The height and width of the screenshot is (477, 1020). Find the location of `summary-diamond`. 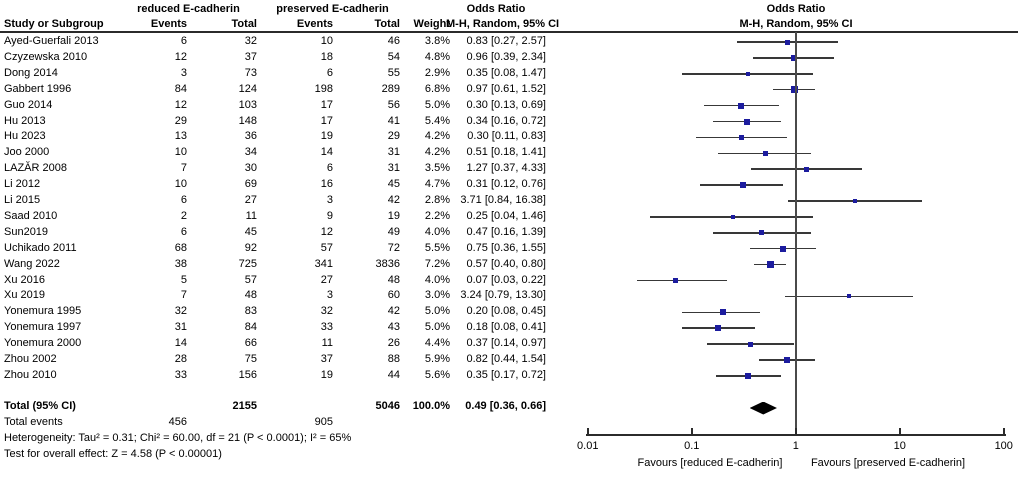

summary-diamond is located at coordinates (763, 408).